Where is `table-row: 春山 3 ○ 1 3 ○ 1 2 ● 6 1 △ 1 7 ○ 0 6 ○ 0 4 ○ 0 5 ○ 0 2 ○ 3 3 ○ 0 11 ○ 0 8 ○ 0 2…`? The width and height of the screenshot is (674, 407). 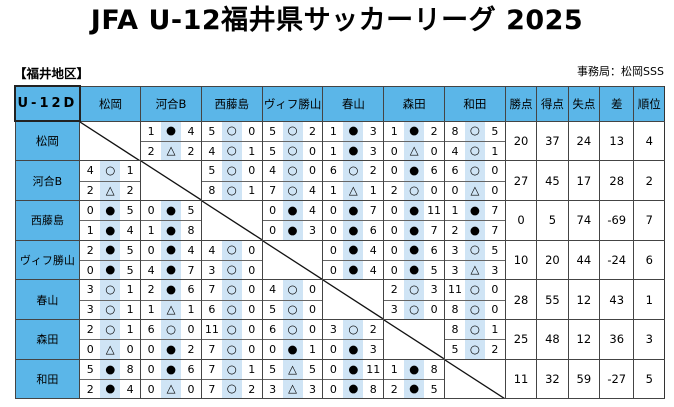 table-row: 春山 3 ○ 1 3 ○ 1 2 ● 6 1 △ 1 7 ○ 0 6 ○ 0 4 ○ 0 5 ○ 0 2 ○ 3 3 ○ 0 11 ○ 0 8 ○ 0 2… is located at coordinates (339, 299).